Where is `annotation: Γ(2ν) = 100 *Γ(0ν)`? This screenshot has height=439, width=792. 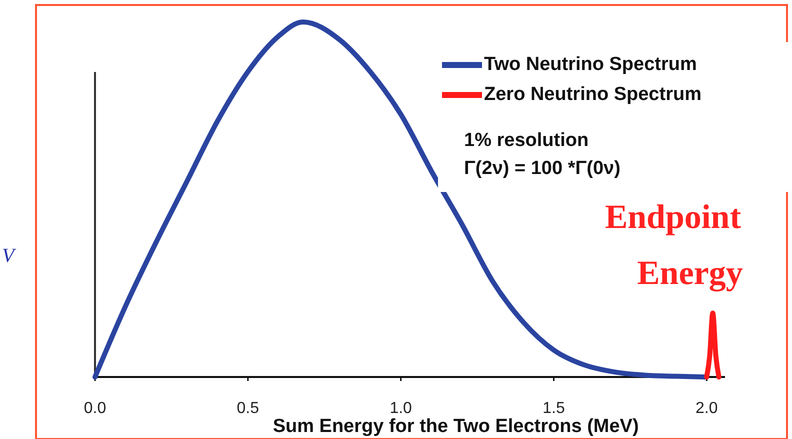
annotation: Γ(2ν) = 100 *Γ(0ν) is located at coordinates (542, 168).